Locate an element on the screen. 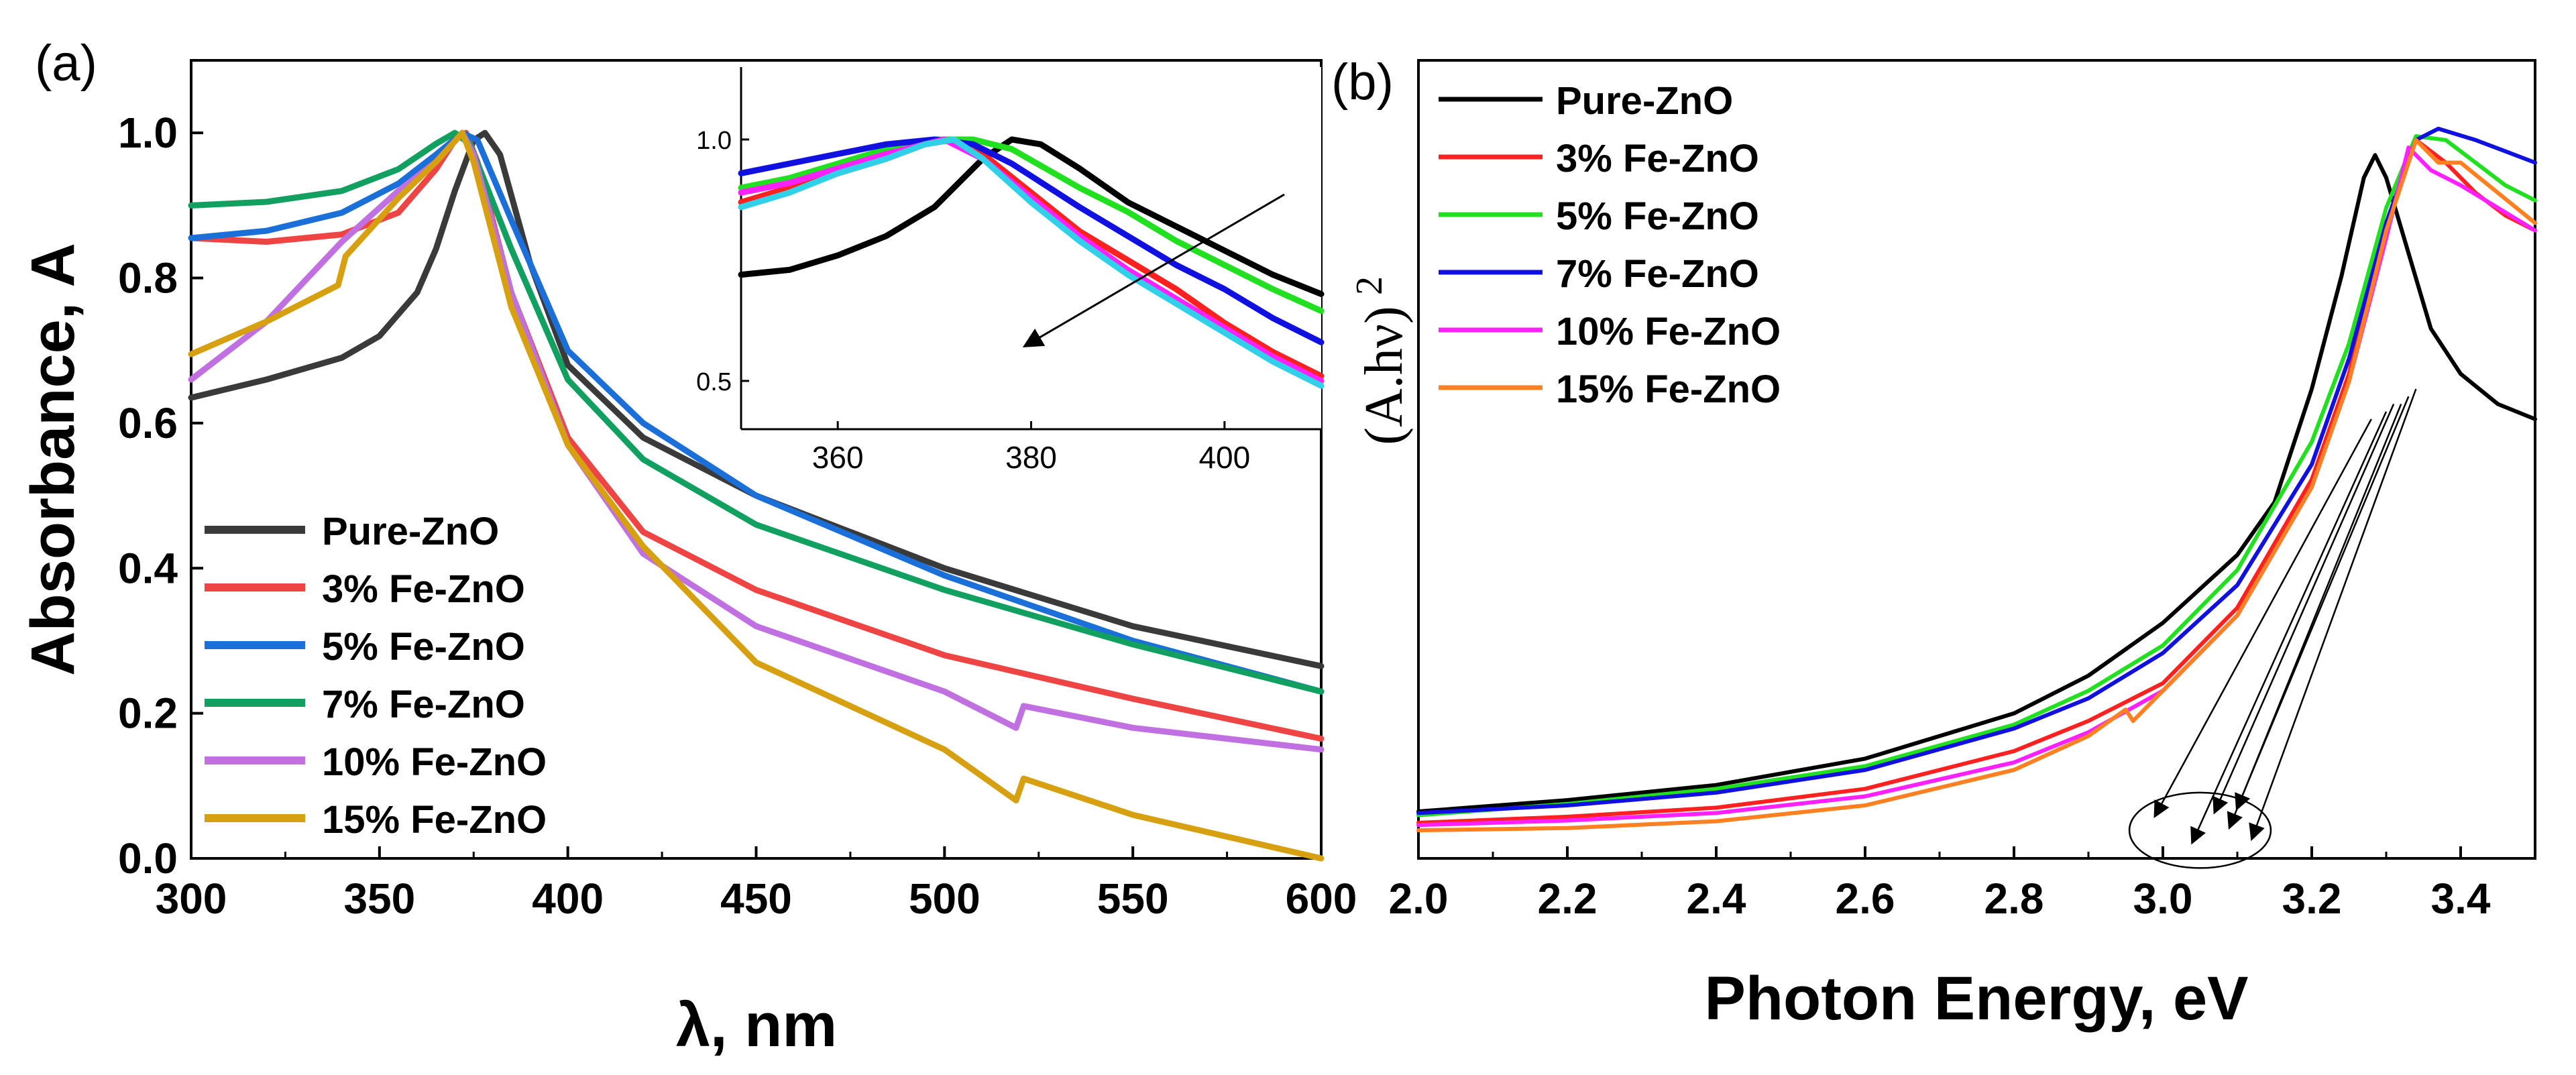 The height and width of the screenshot is (1075, 2576). panel-b-x-tick-label: 3.4 is located at coordinates (2461, 898).